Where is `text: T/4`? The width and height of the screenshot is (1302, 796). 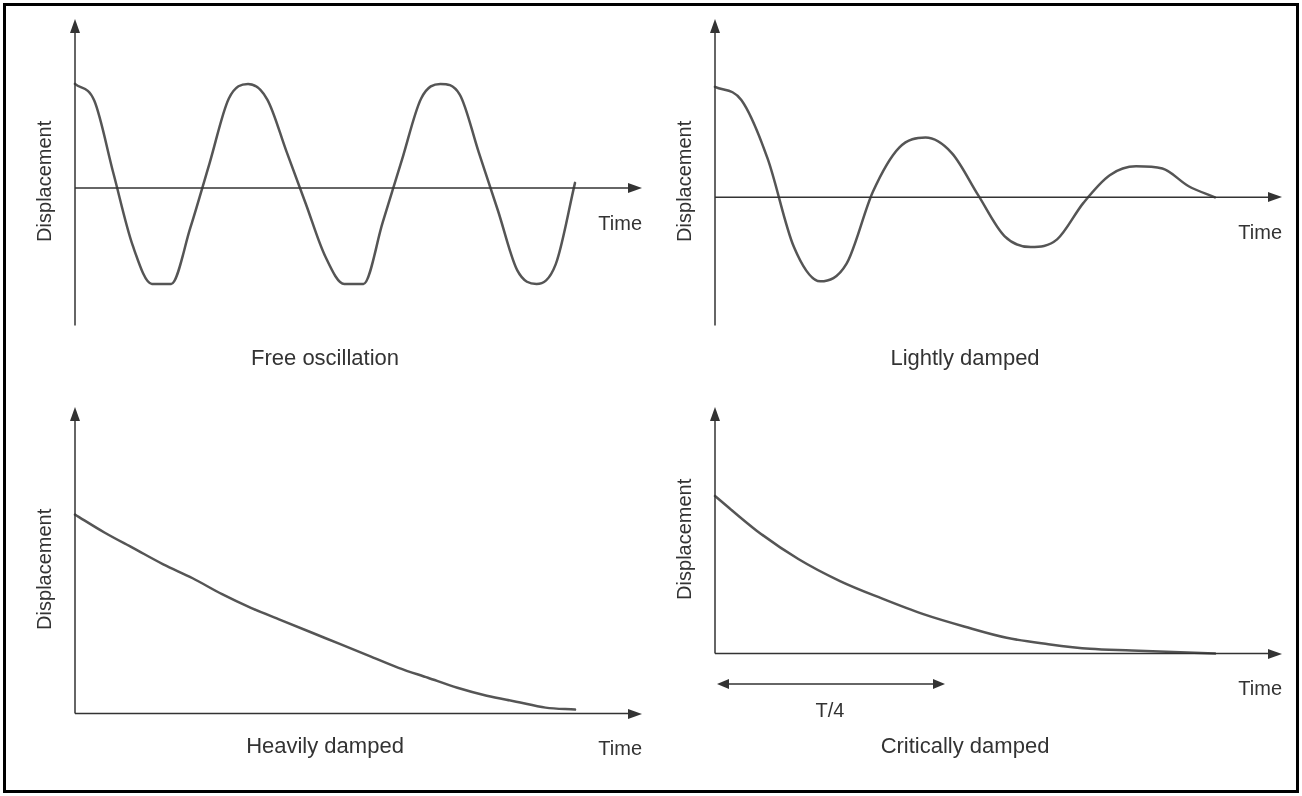
text: T/4 is located at coordinates (830, 710).